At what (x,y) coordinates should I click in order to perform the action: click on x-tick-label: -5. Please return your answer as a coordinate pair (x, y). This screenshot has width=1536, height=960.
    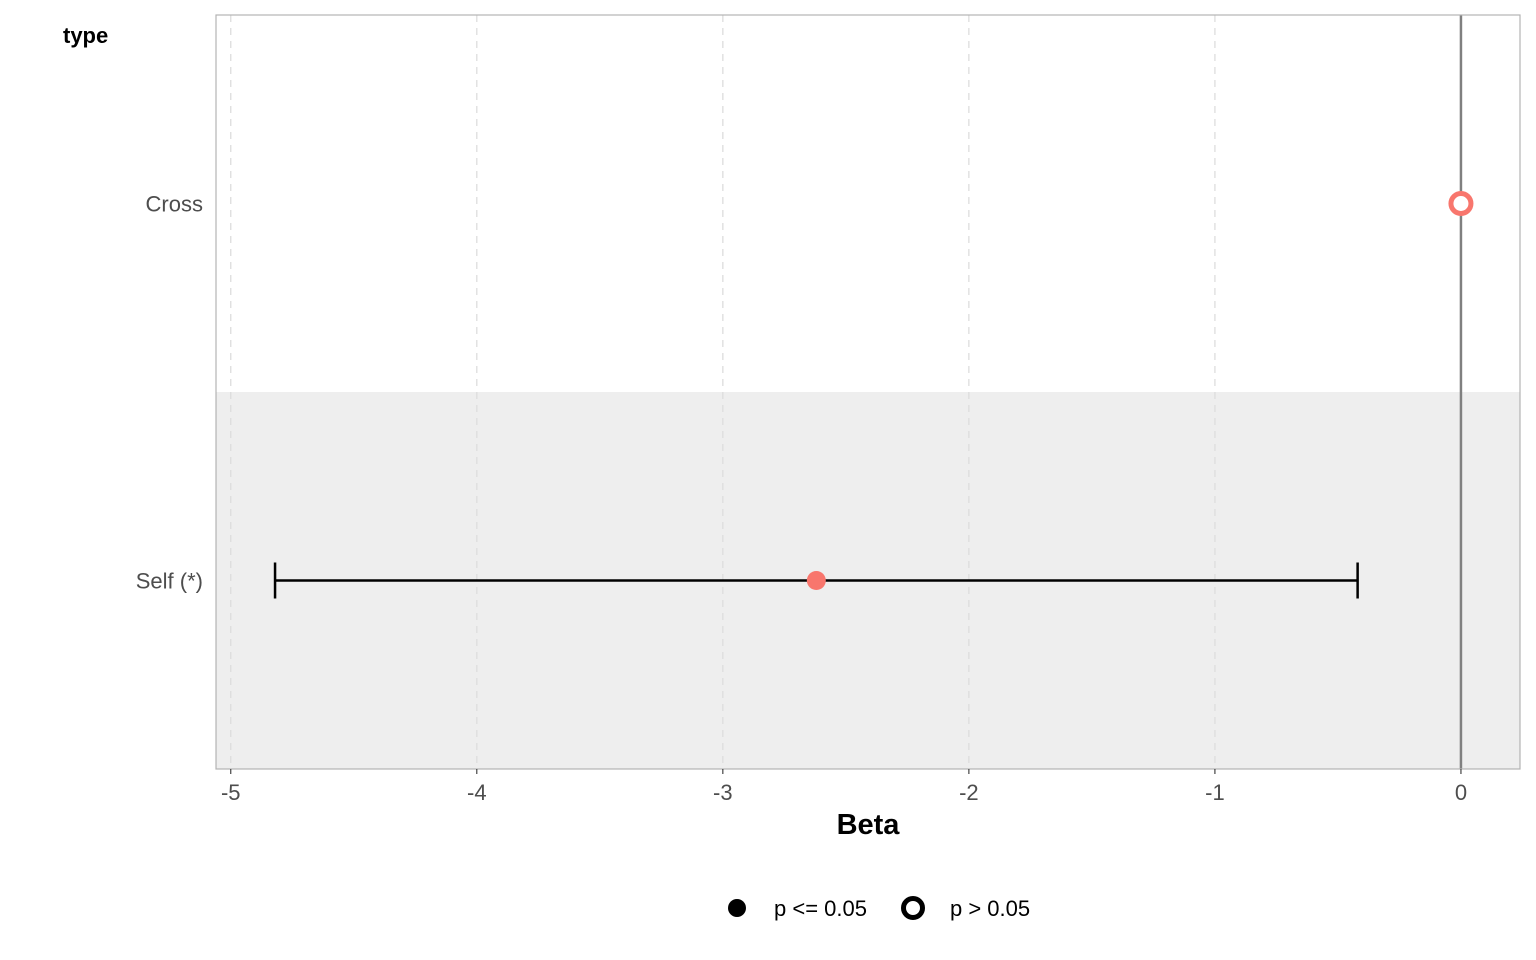
    Looking at the image, I should click on (231, 792).